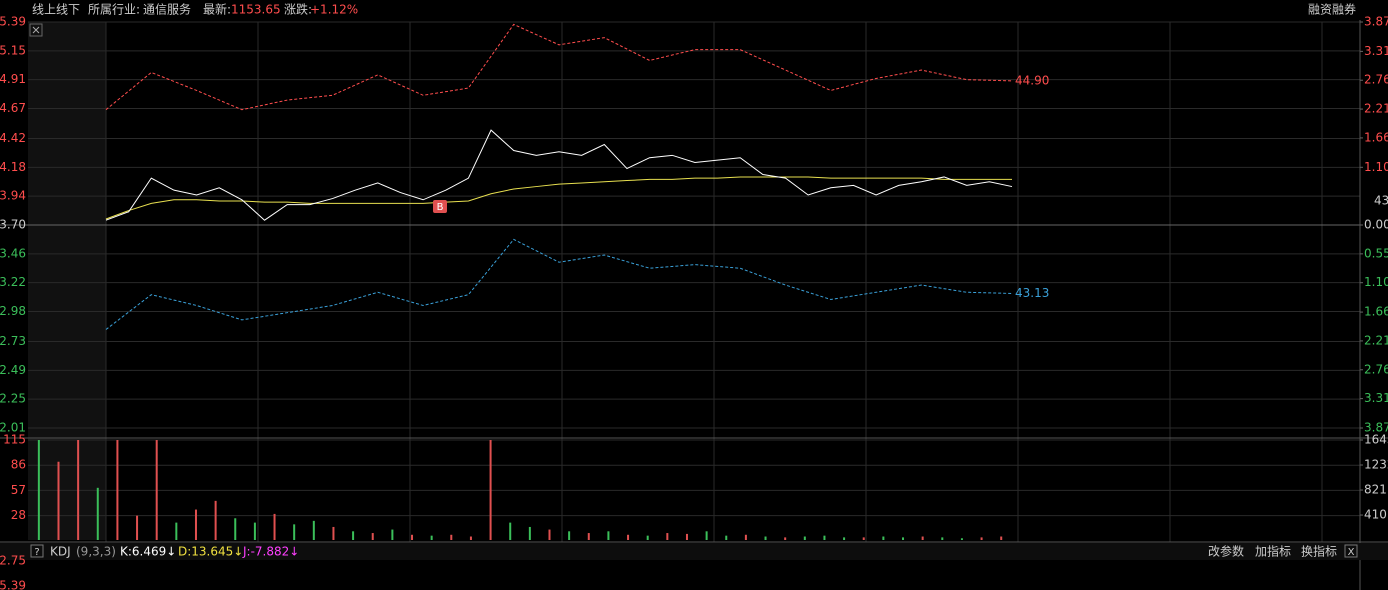 The width and height of the screenshot is (1388, 590). I want to click on margin-link: 融资融券, so click(1332, 9).